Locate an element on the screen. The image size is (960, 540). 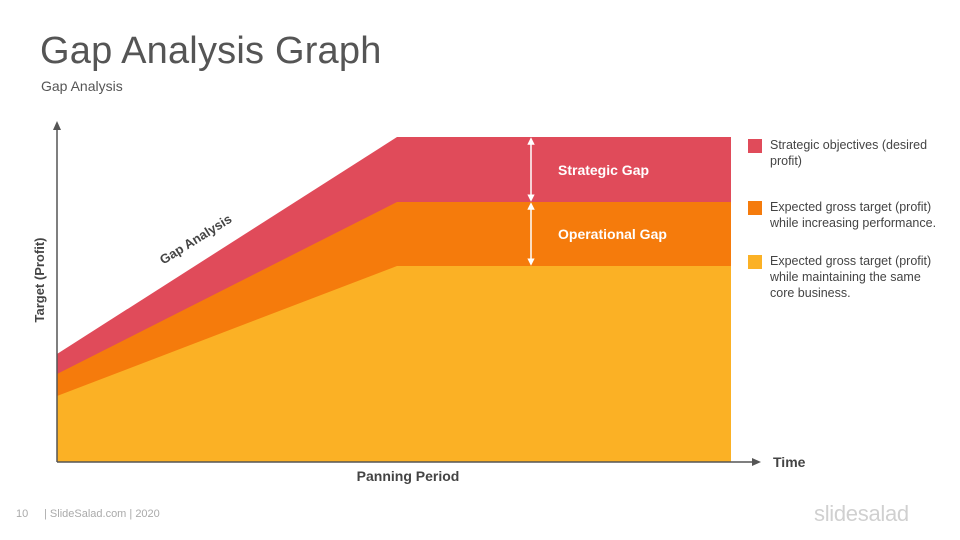
legend-swatch-operational is located at coordinates (755, 208).